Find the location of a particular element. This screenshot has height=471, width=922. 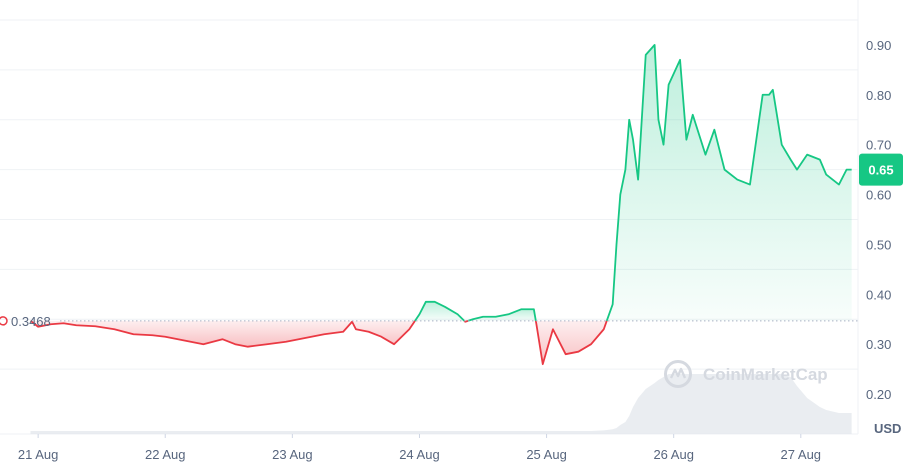

coinmarketcap-watermark: CoinMarketCap is located at coordinates (746, 374).